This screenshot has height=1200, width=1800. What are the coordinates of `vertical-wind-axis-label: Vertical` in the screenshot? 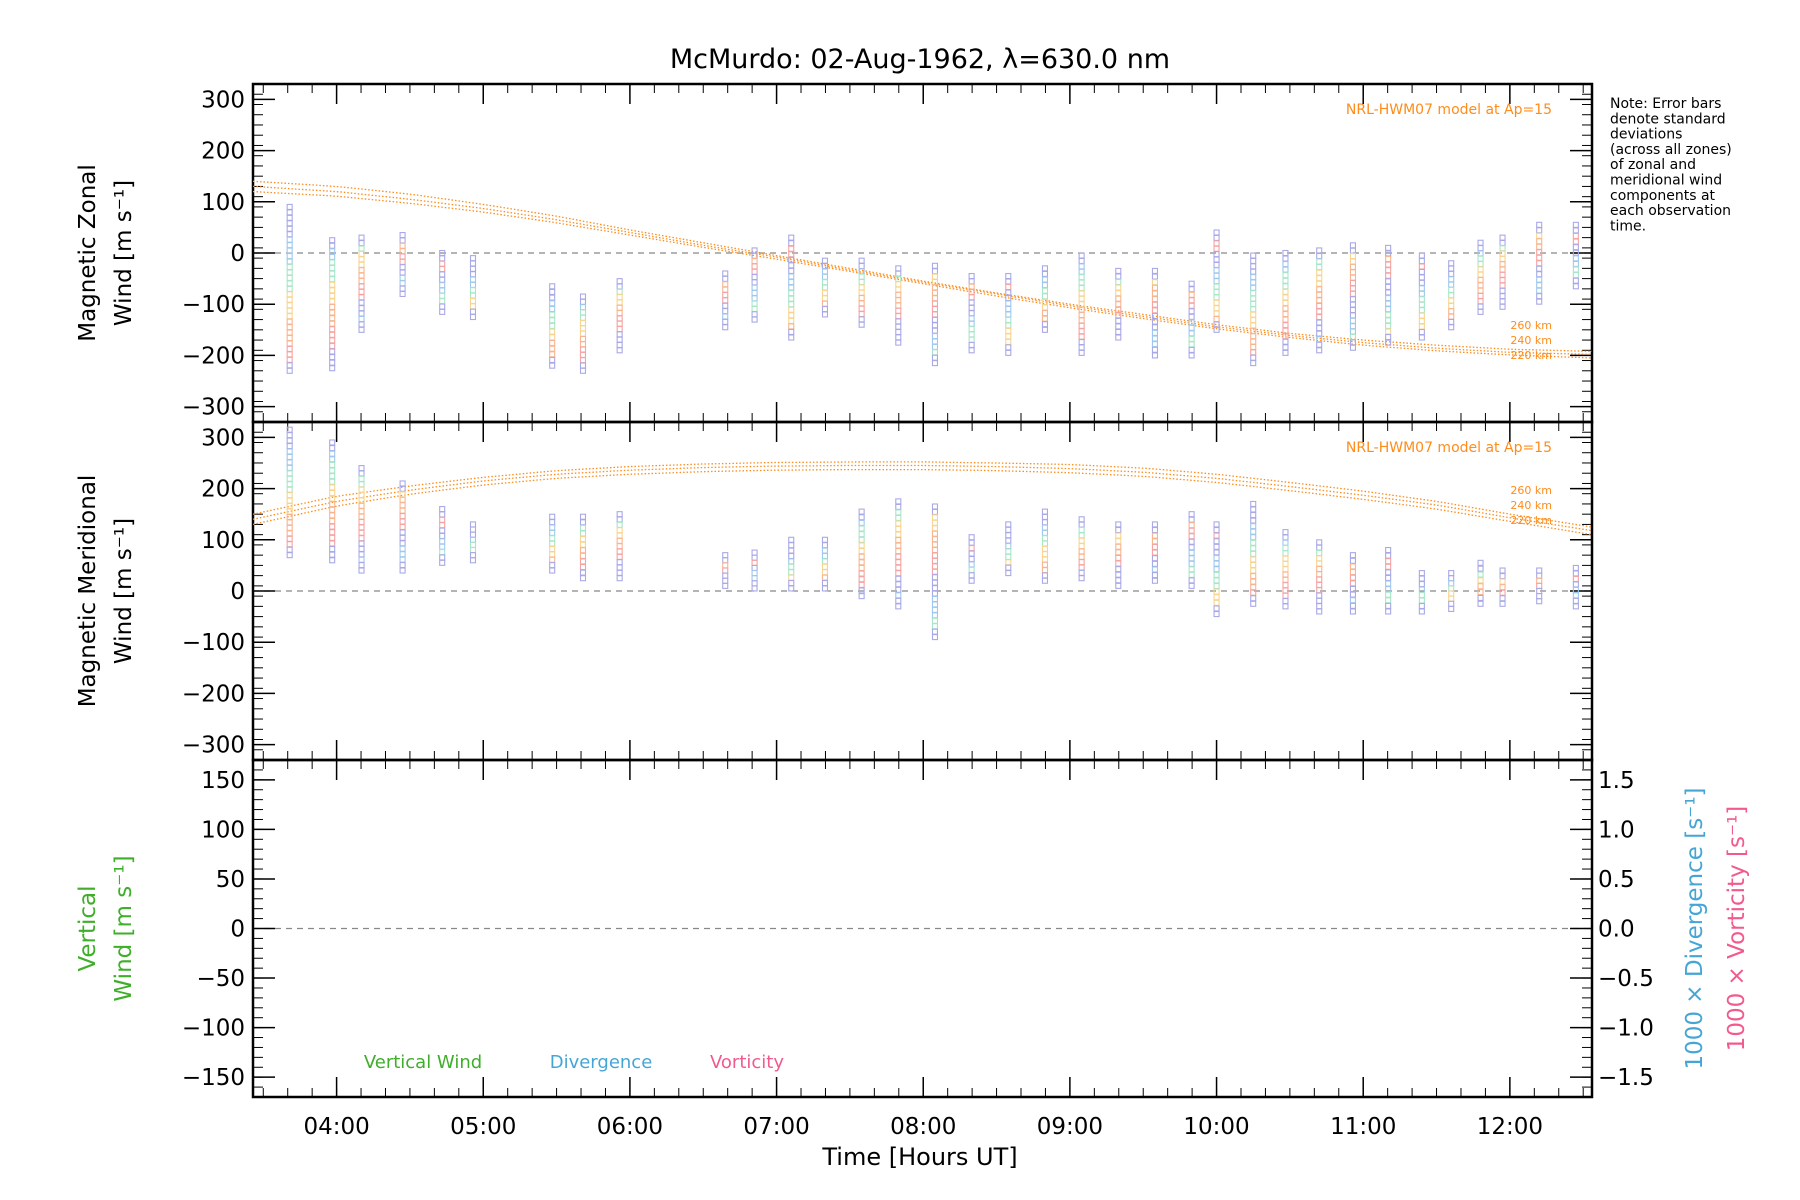 It's located at (88, 928).